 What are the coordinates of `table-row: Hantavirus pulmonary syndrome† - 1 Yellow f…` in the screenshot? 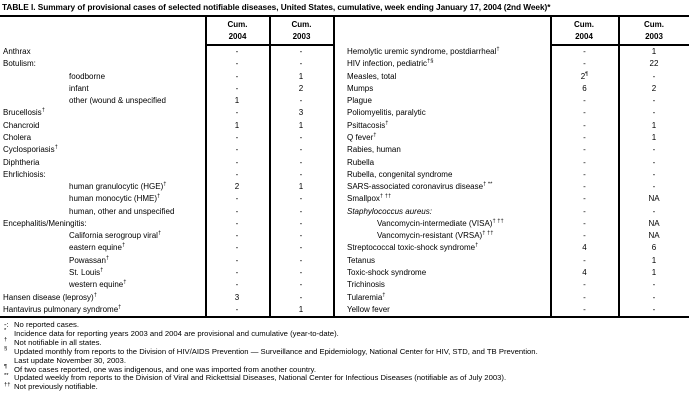 It's located at (344, 310).